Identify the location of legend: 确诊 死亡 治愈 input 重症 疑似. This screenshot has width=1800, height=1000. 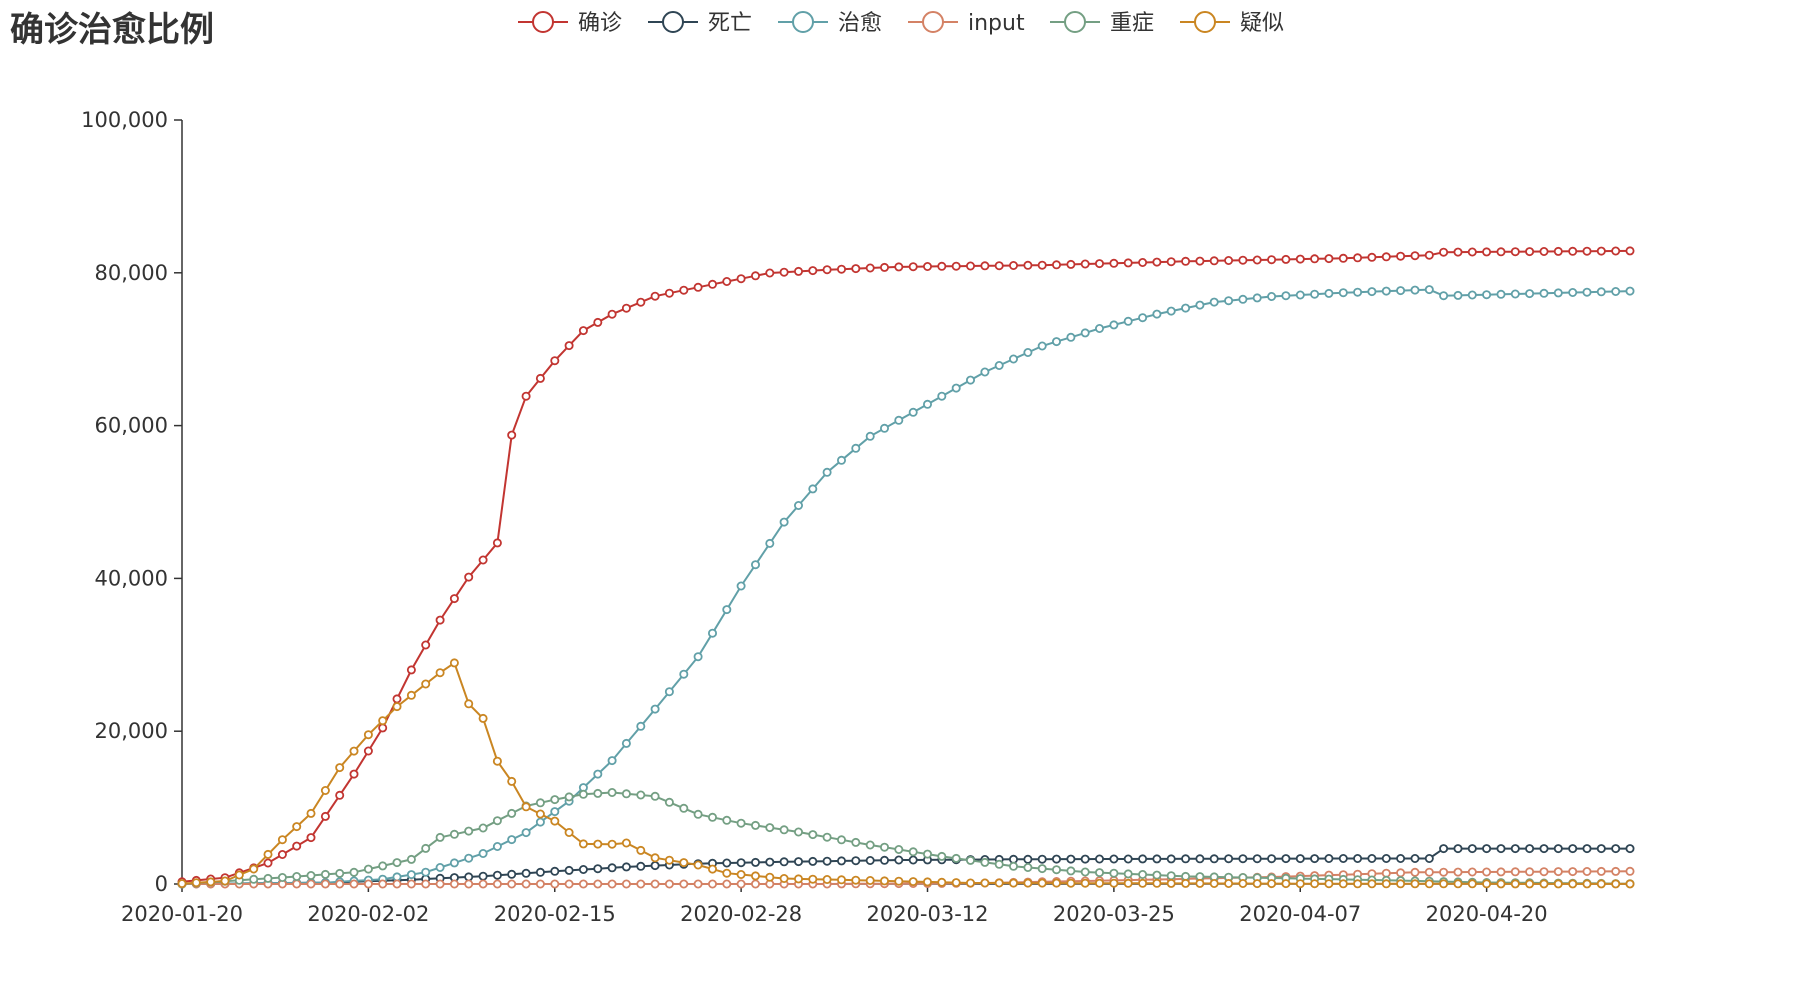
(901, 23).